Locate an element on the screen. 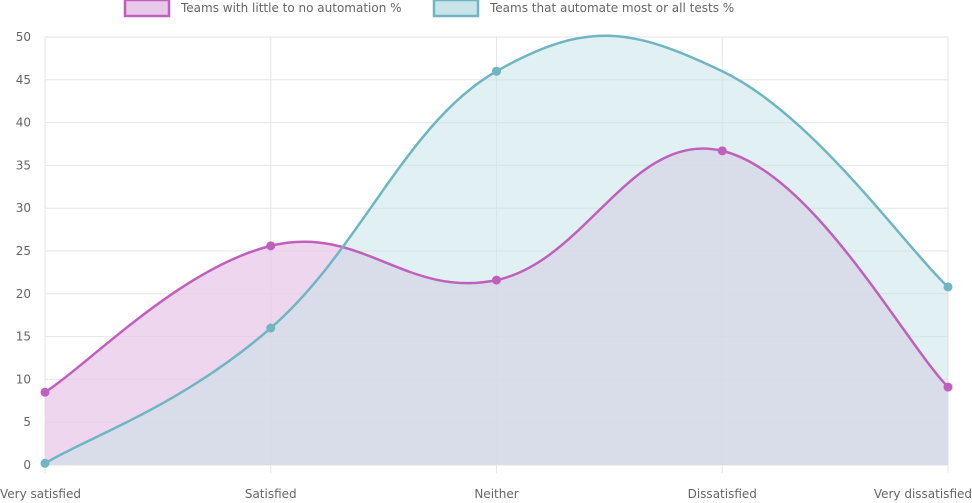  y-tick-label: 10 is located at coordinates (23, 379).